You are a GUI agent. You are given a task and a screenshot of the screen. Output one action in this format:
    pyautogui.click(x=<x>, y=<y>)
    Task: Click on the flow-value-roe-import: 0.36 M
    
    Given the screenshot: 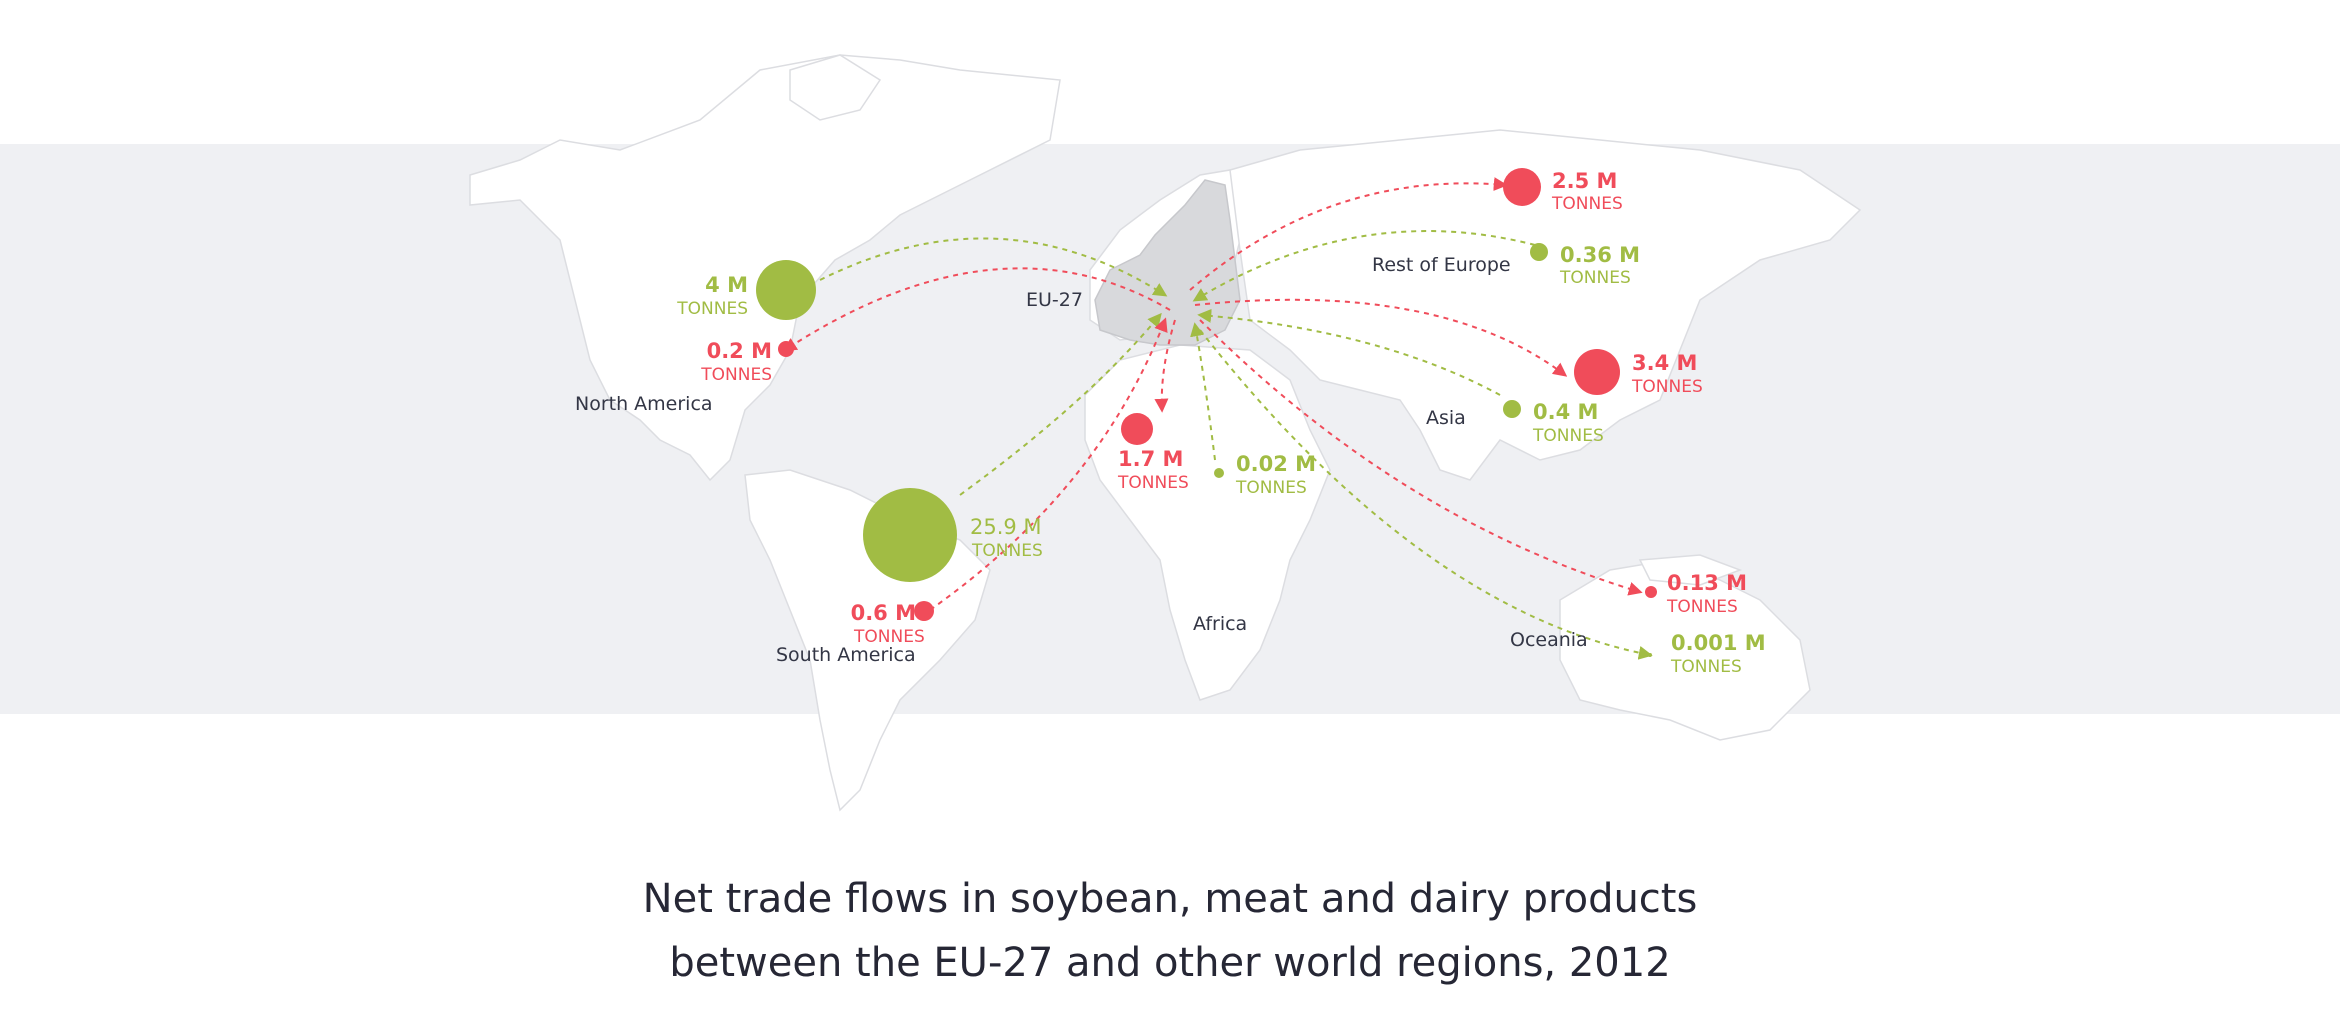 What is the action you would take?
    pyautogui.click(x=1600, y=255)
    